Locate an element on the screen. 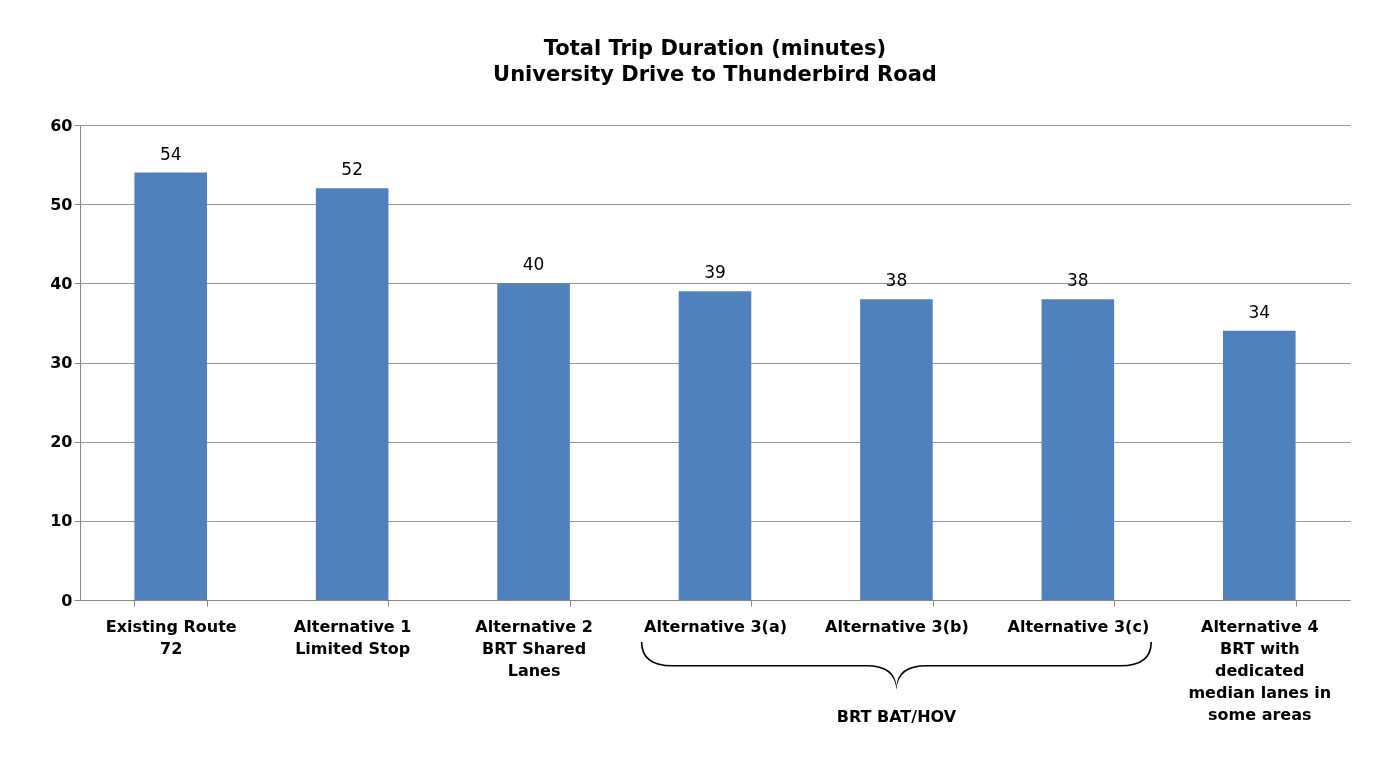 The height and width of the screenshot is (779, 1383). x-tick-label: Alternative 3(a) is located at coordinates (715, 626).